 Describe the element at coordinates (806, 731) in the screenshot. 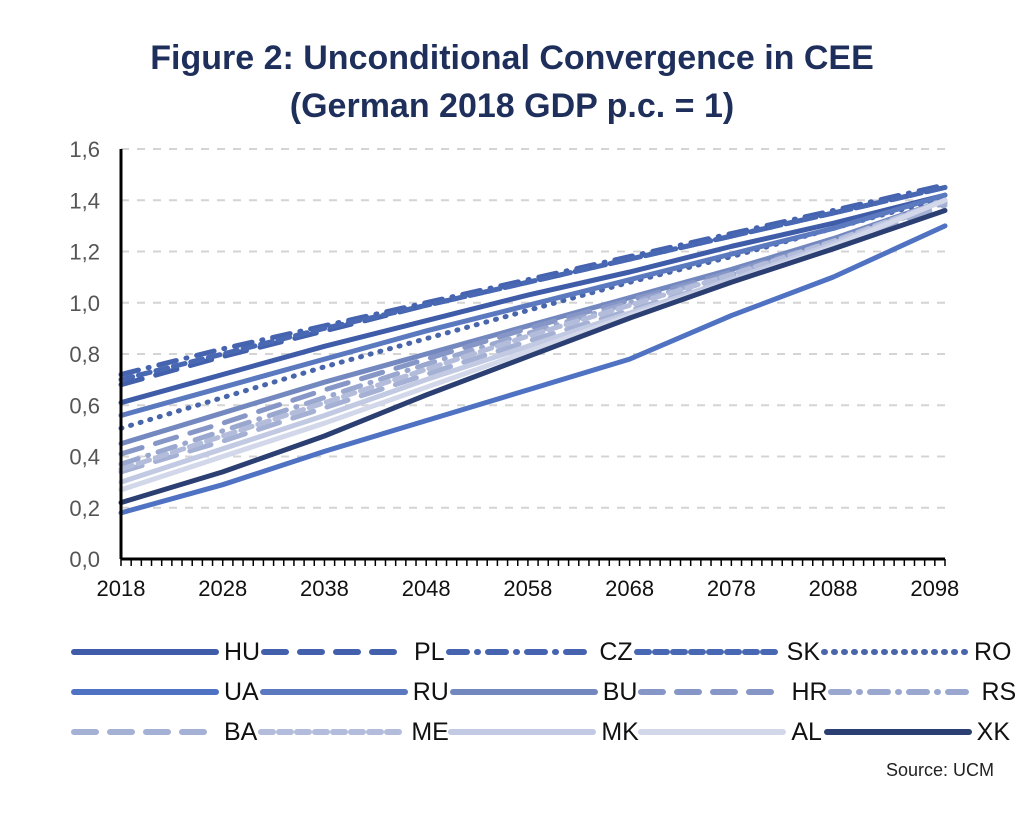

I see `legend-label: AL` at that location.